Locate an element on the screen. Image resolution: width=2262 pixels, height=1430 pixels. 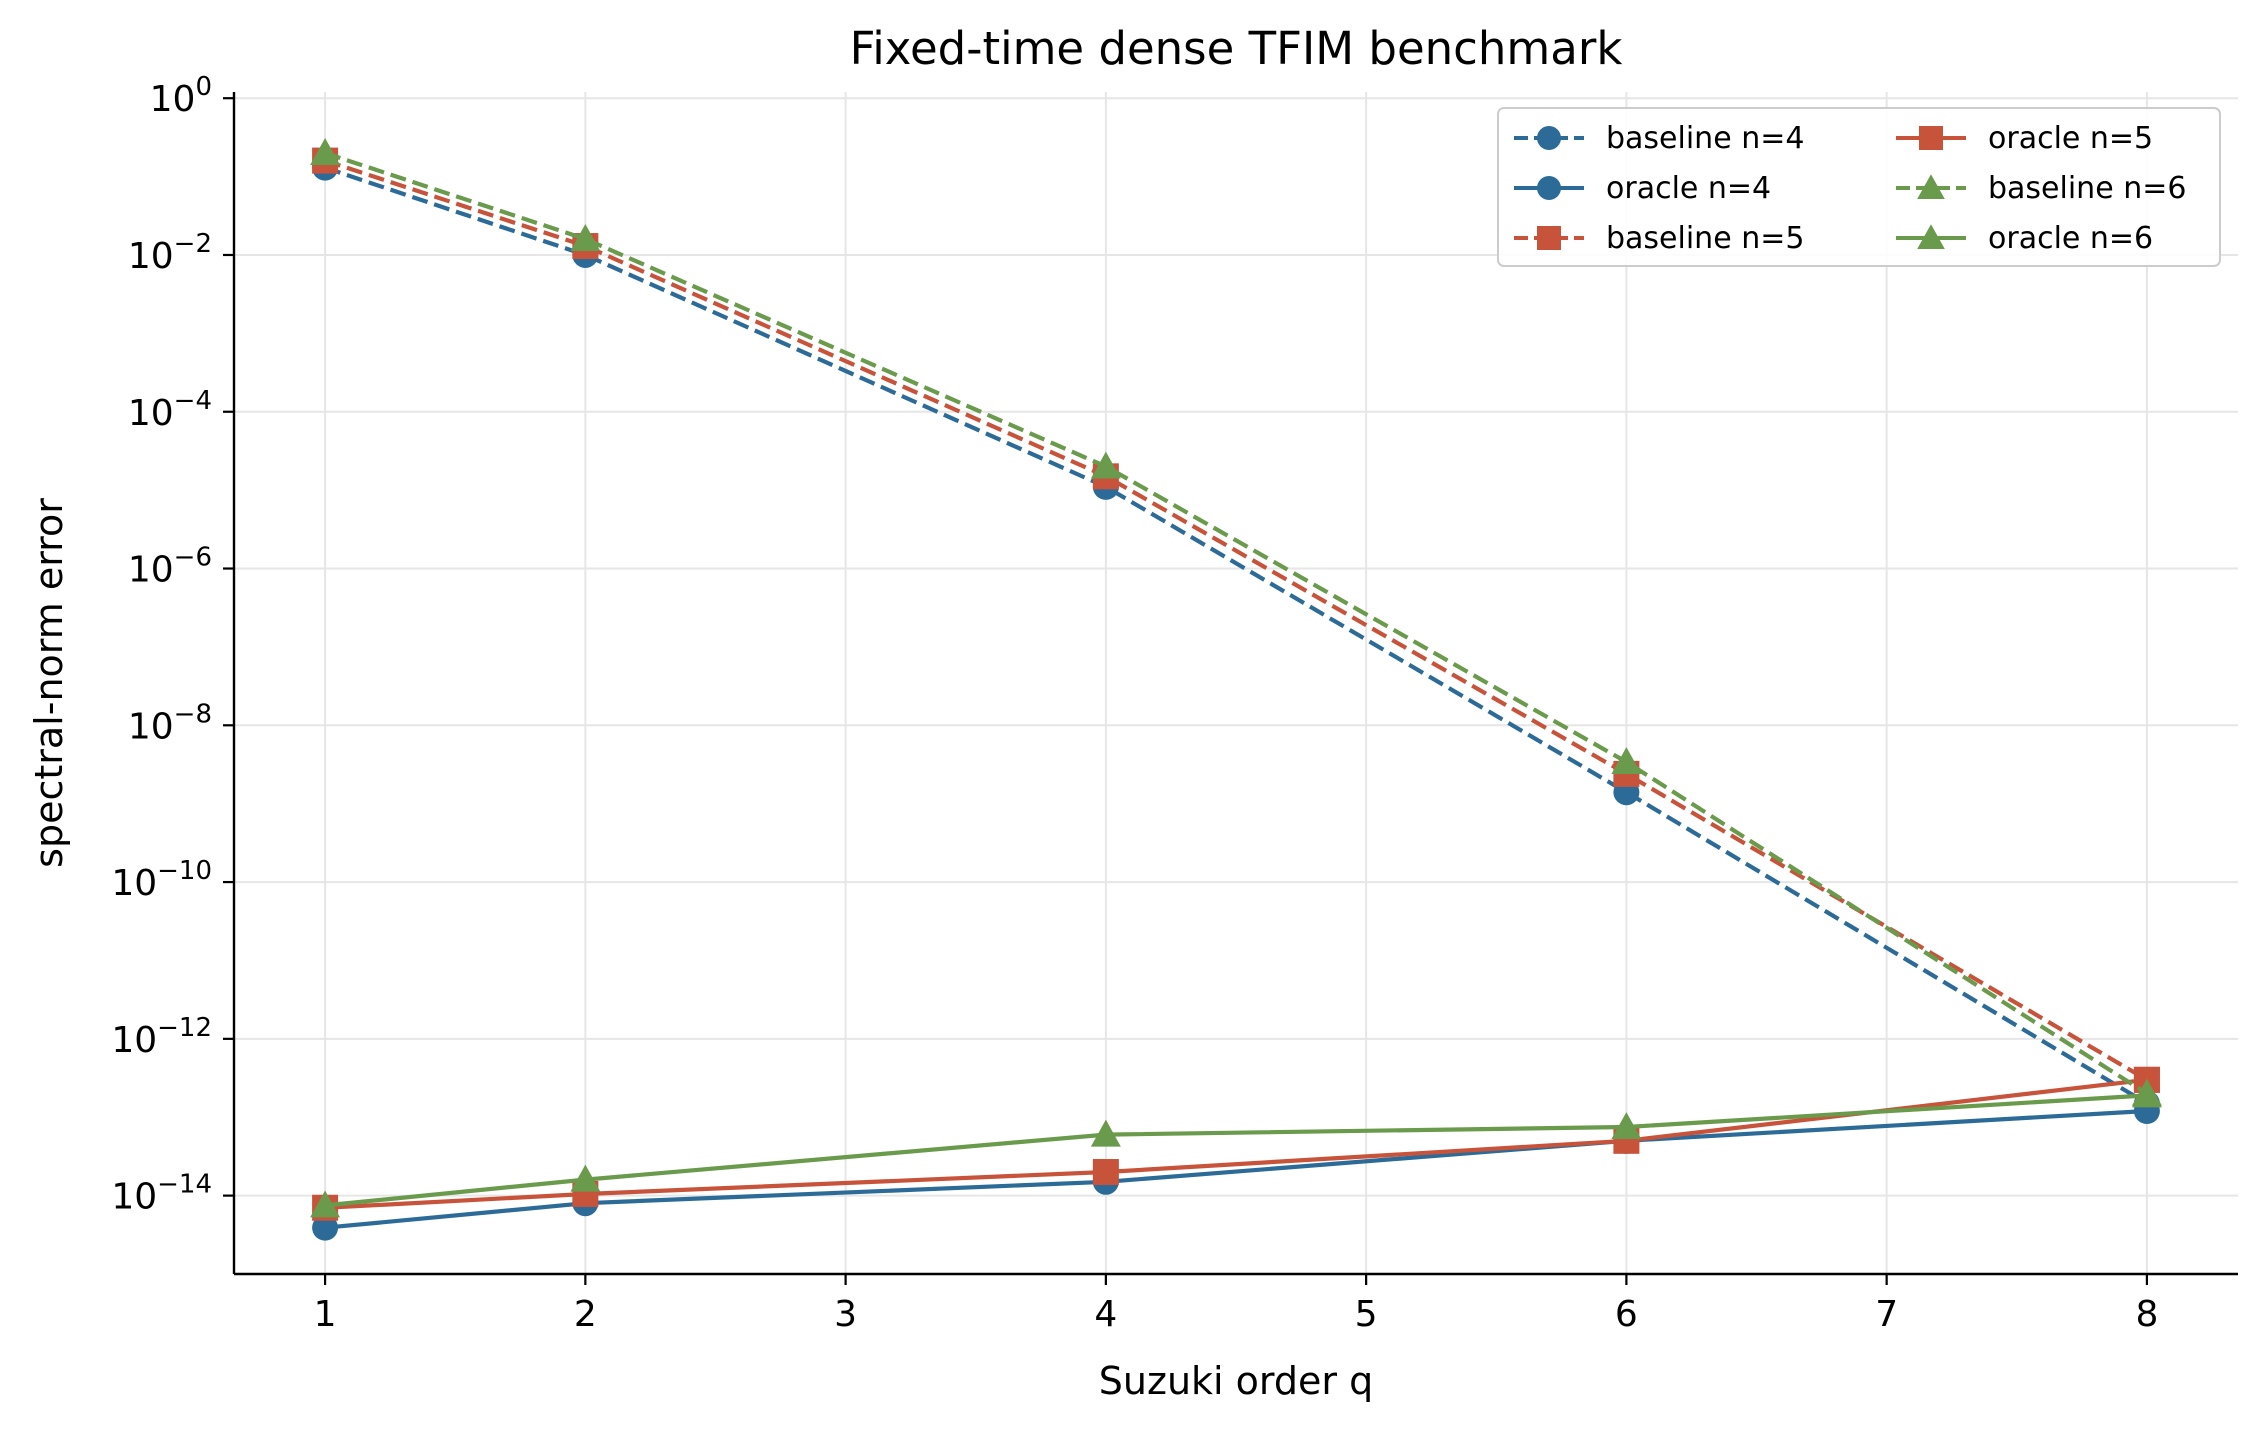
y-tick-label: 10⁰ is located at coordinates (181, 96).